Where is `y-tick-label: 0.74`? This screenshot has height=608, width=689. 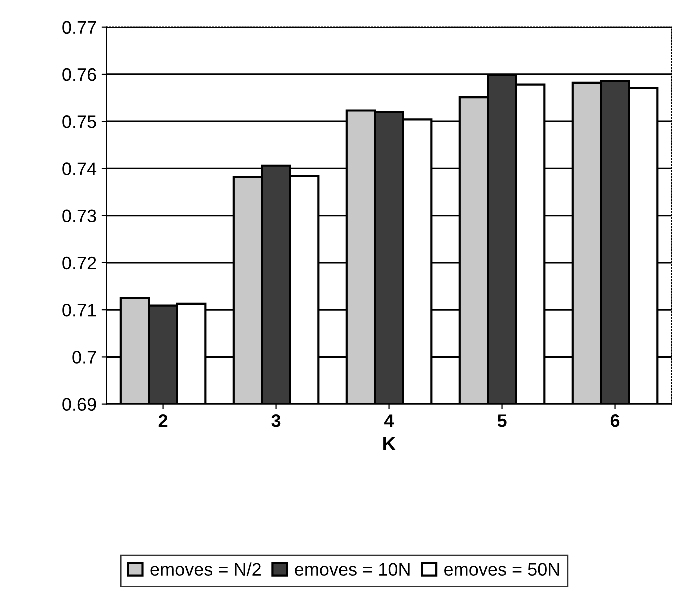 y-tick-label: 0.74 is located at coordinates (79, 169).